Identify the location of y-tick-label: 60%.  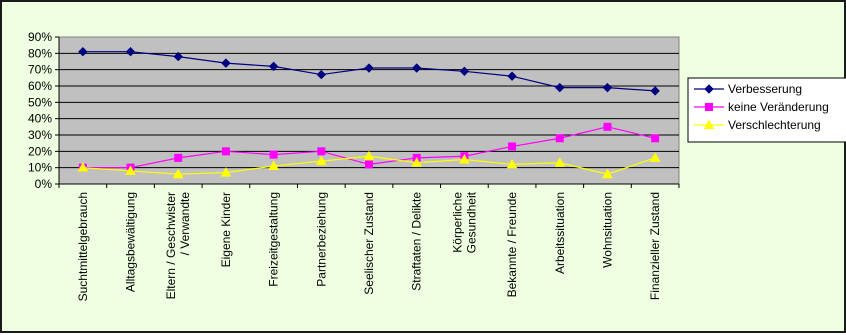
(40, 86).